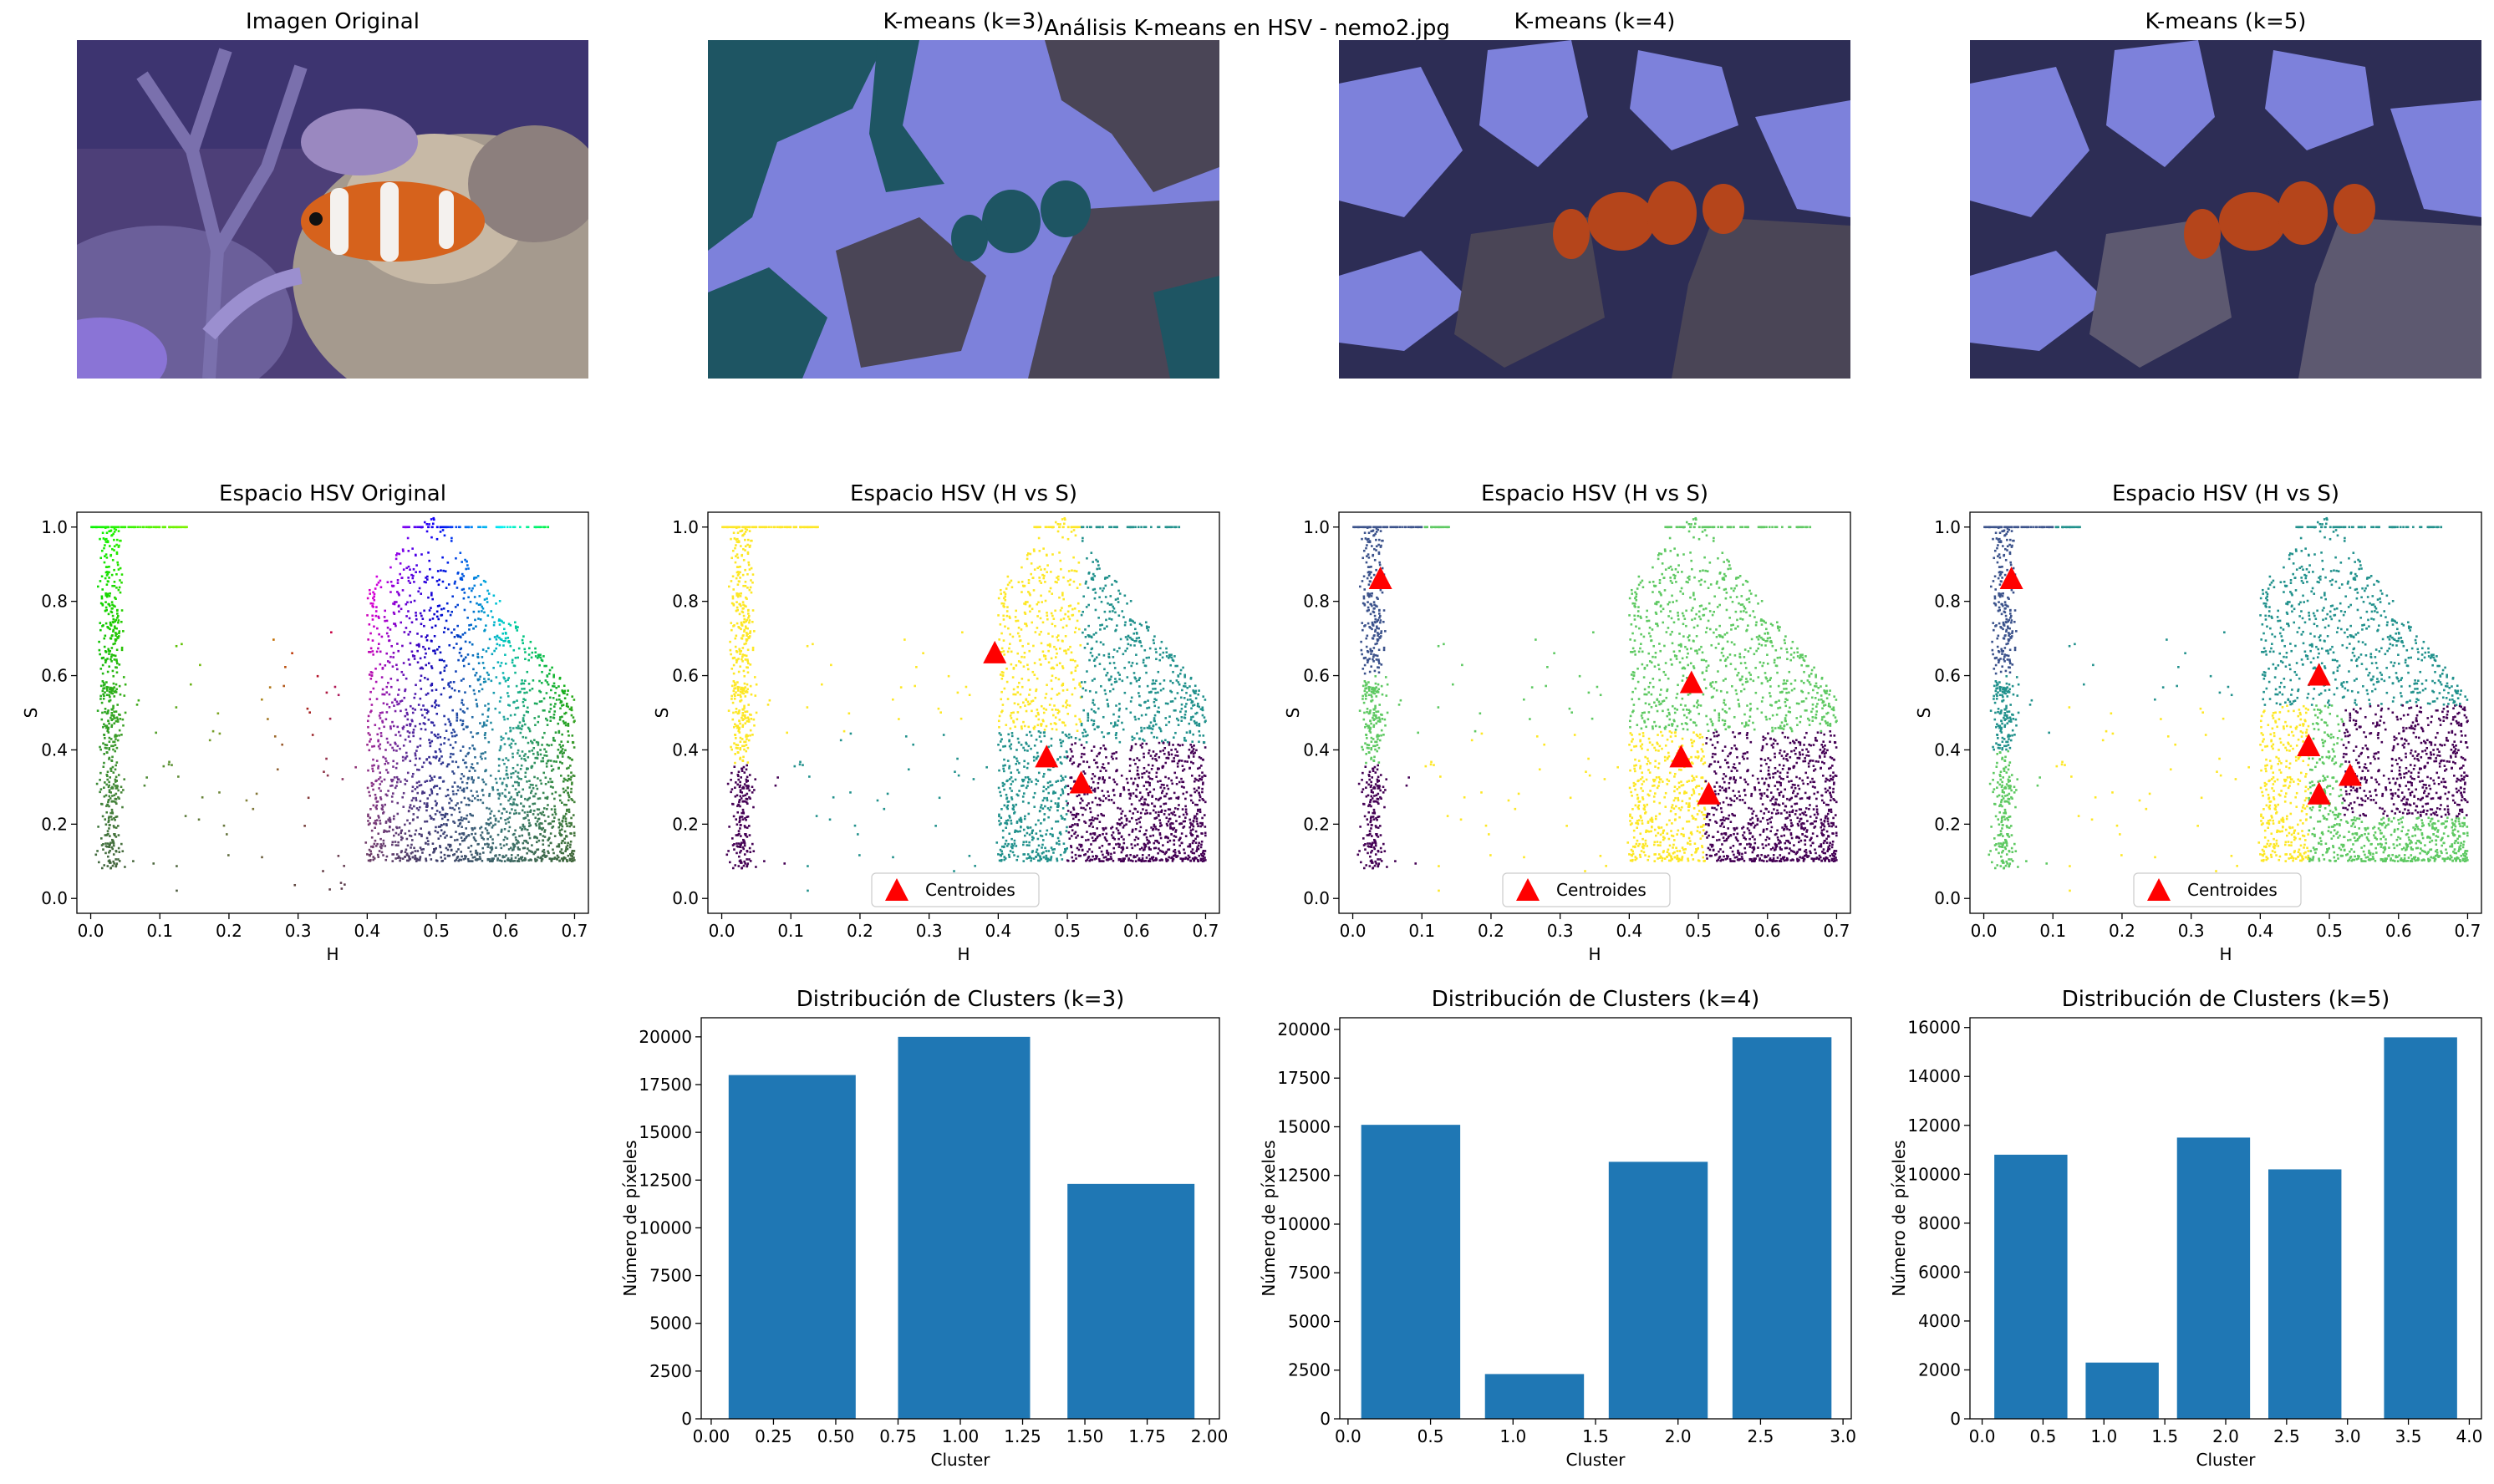  What do you see at coordinates (964, 704) in the screenshot?
I see `scatter-points` at bounding box center [964, 704].